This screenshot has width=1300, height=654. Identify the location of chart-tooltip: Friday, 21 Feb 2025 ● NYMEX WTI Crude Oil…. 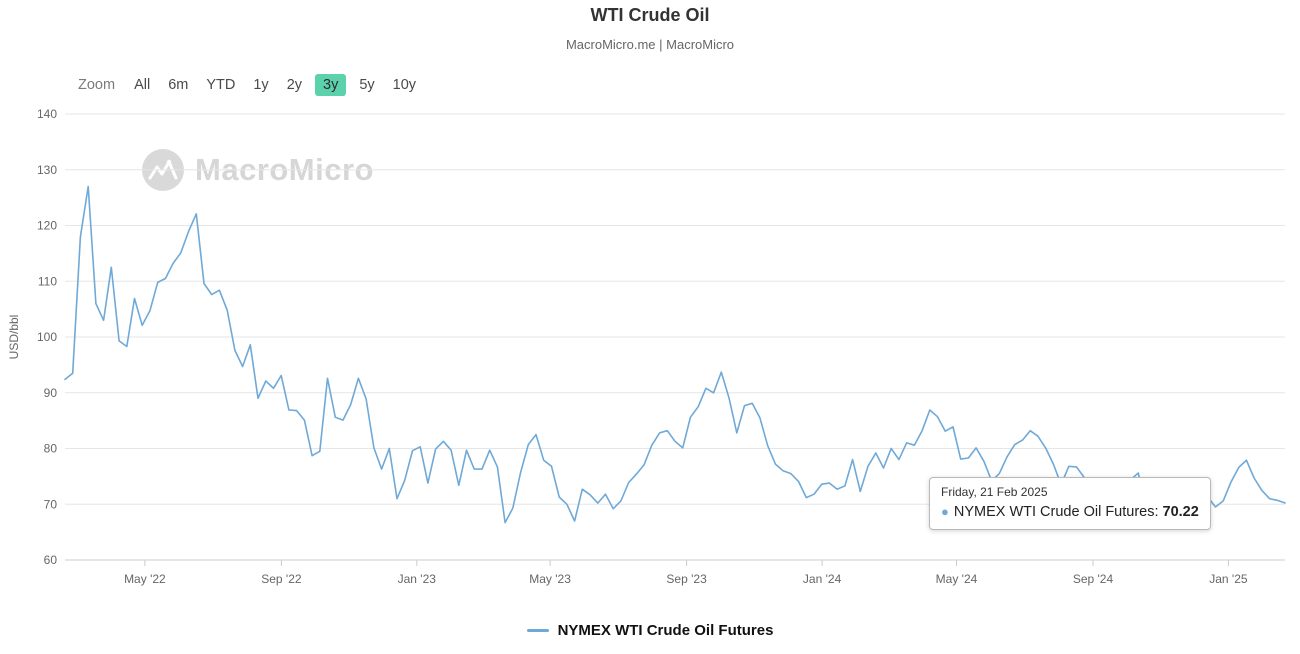
(1070, 503).